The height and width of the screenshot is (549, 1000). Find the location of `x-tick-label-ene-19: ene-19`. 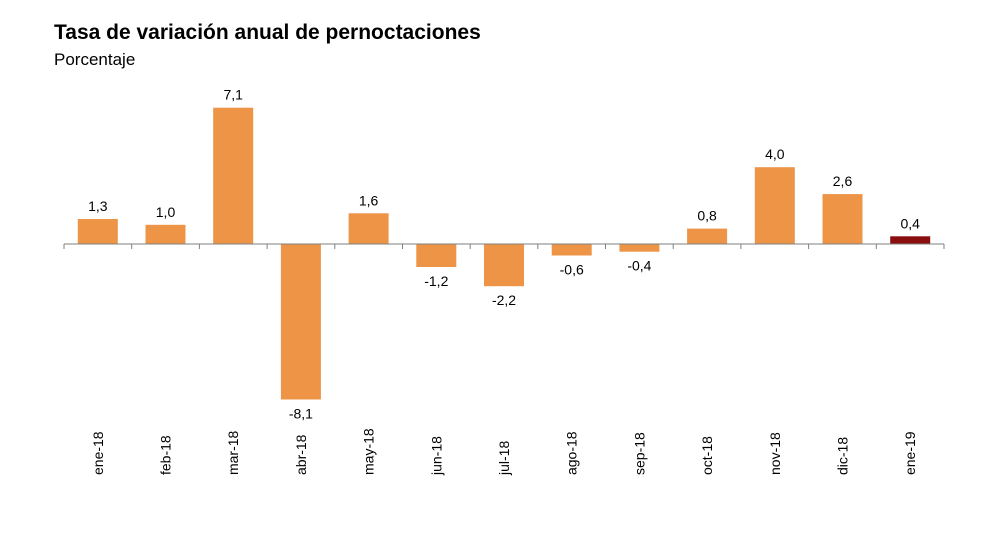

x-tick-label-ene-19: ene-19 is located at coordinates (910, 453).